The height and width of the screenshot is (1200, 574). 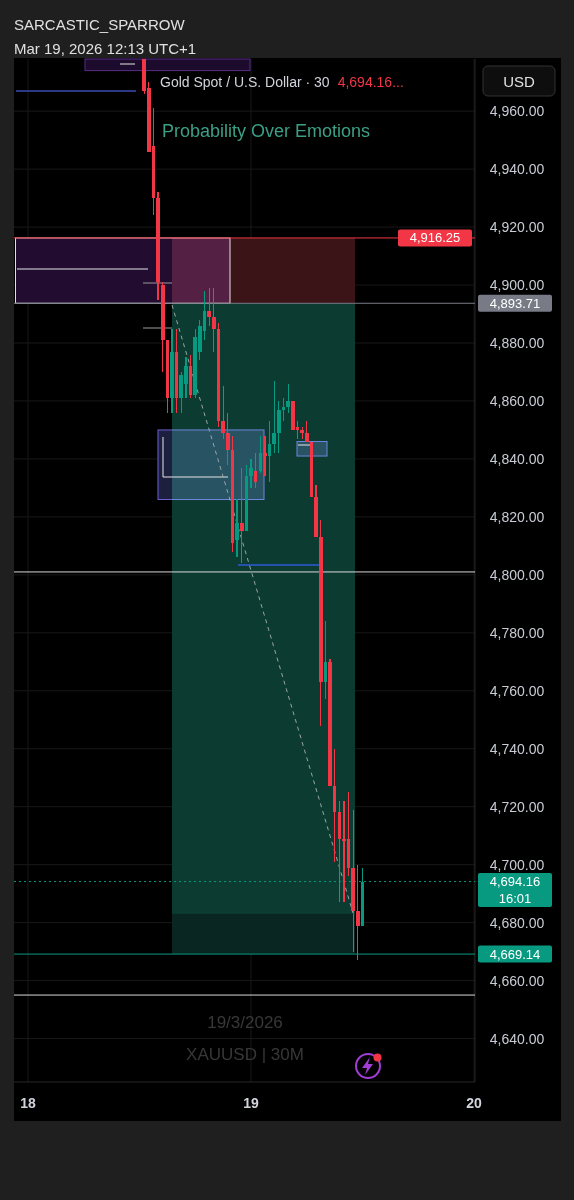 I want to click on y-tick-label: 4,940.00, so click(x=517, y=169).